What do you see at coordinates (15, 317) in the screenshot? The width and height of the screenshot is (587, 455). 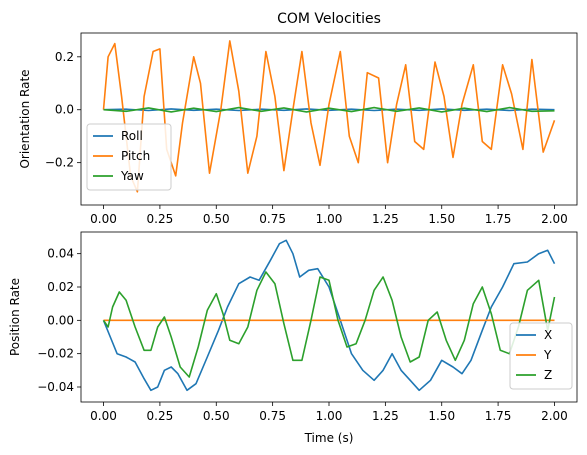 I see `y-axis-label-bottom: Position Rate` at bounding box center [15, 317].